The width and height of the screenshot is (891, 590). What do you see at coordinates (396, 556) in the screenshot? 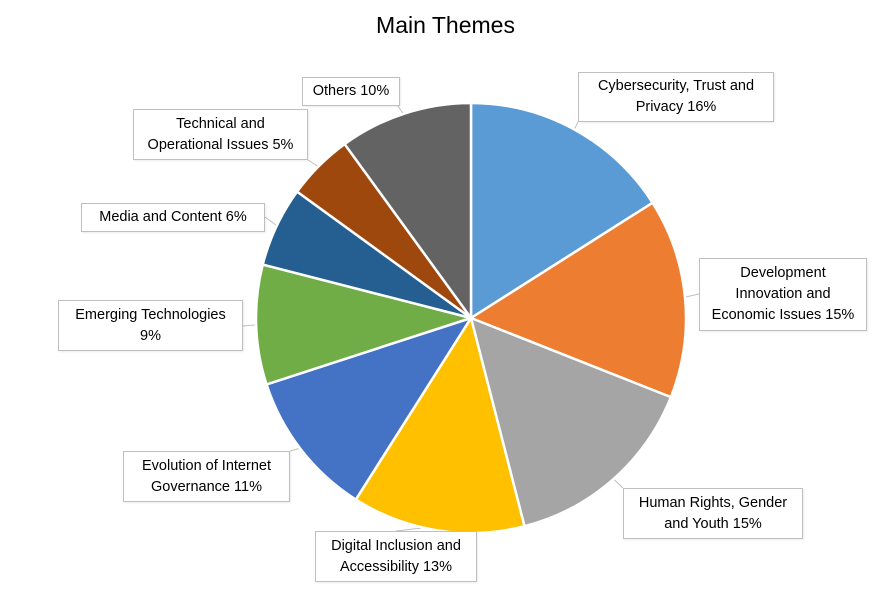
I see `data-label: Digital Inclusion and Accessibility 13%` at bounding box center [396, 556].